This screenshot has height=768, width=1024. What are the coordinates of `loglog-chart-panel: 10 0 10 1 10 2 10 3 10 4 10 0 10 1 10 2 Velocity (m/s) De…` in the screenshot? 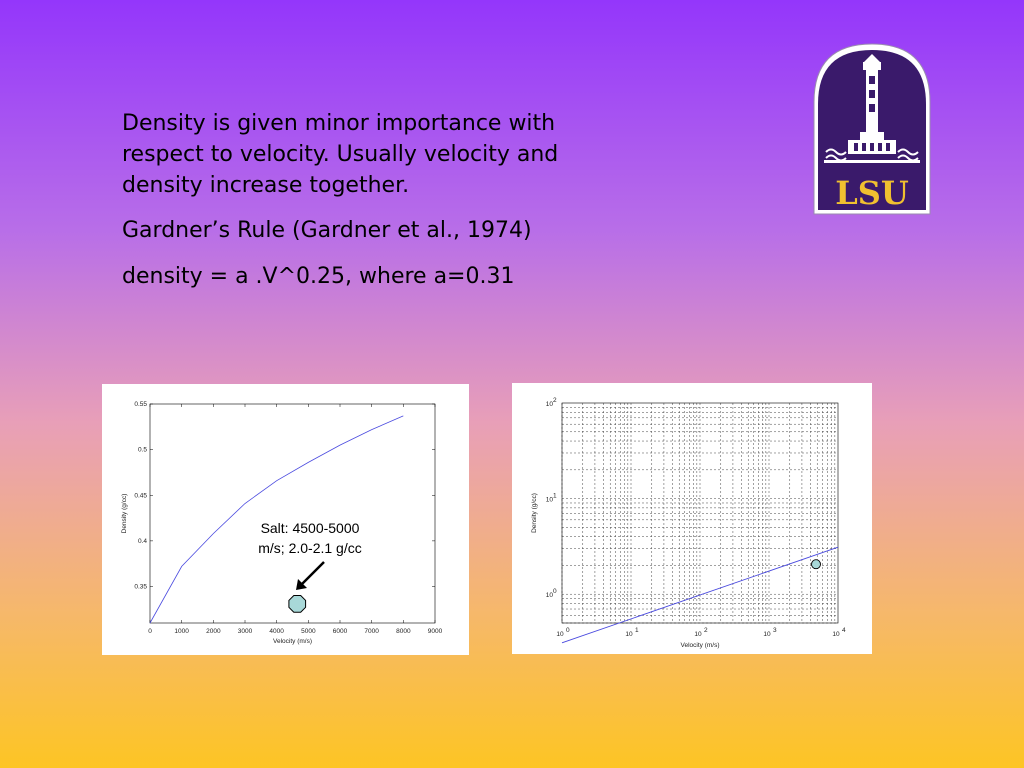 It's located at (692, 518).